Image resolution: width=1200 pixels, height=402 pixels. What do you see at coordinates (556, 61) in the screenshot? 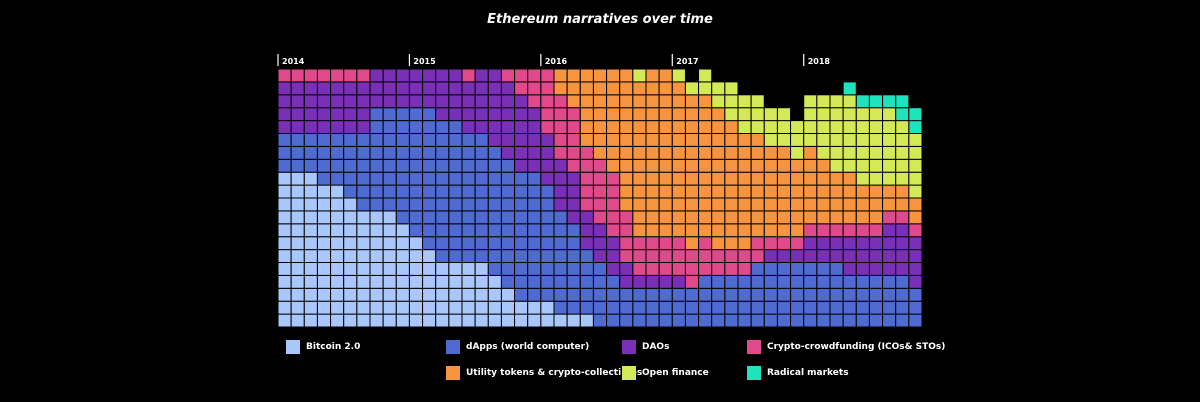
I see `year-tick-label: 2016` at bounding box center [556, 61].